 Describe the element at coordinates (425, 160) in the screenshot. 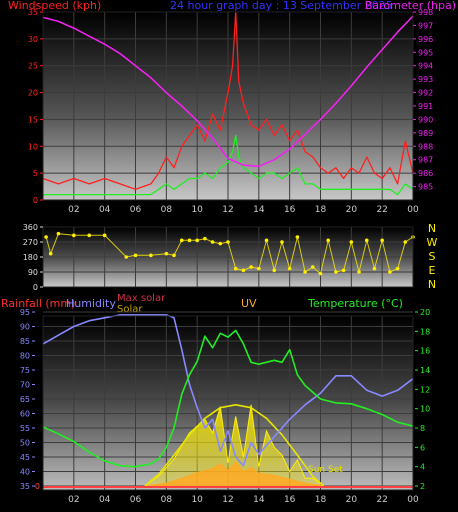

I see `barometer-tick-label: 987` at that location.